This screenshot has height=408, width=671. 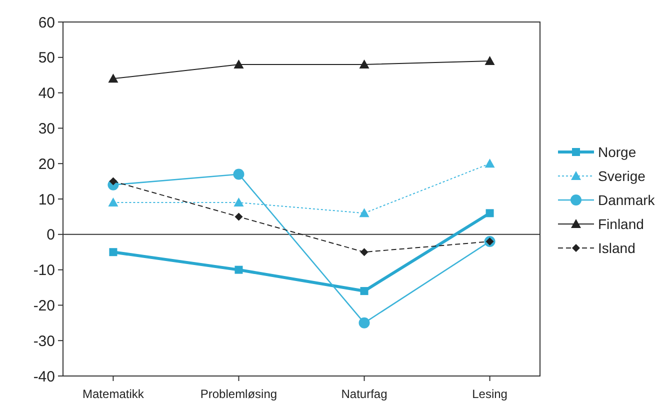 What do you see at coordinates (46, 164) in the screenshot?
I see `y-tick-label: 20` at bounding box center [46, 164].